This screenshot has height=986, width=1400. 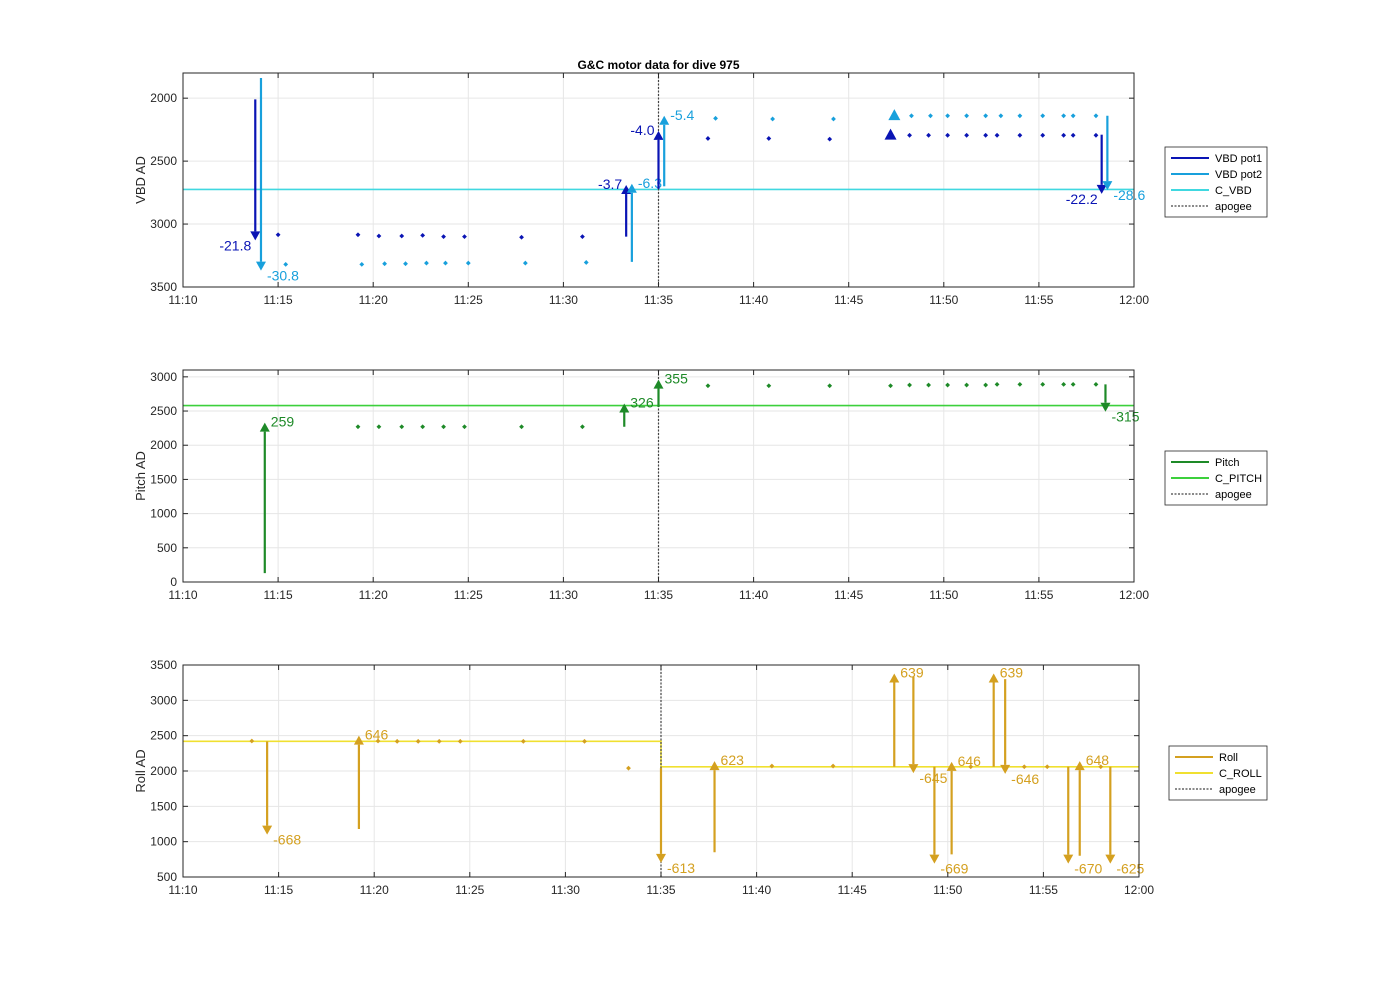 What do you see at coordinates (733, 760) in the screenshot?
I see `move-label: 623` at bounding box center [733, 760].